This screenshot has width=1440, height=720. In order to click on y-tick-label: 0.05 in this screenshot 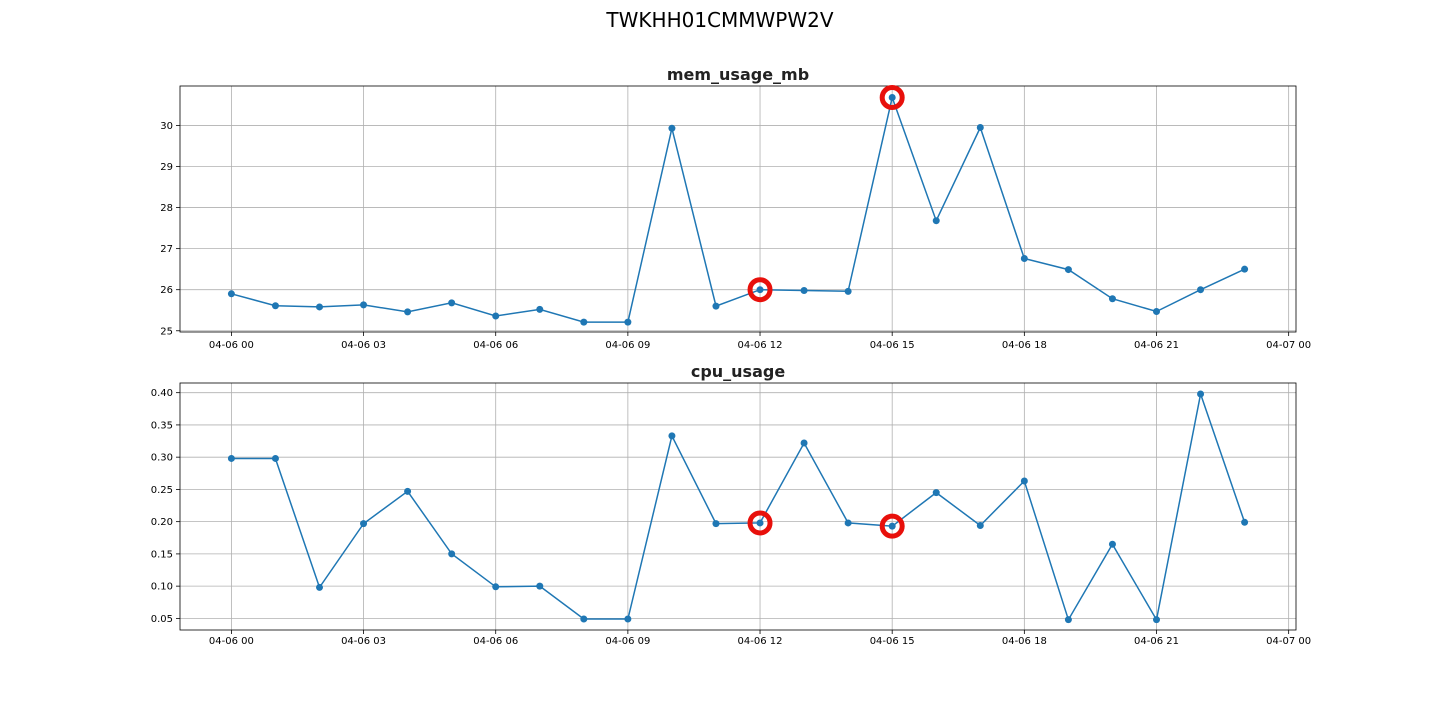, I will do `click(162, 619)`.